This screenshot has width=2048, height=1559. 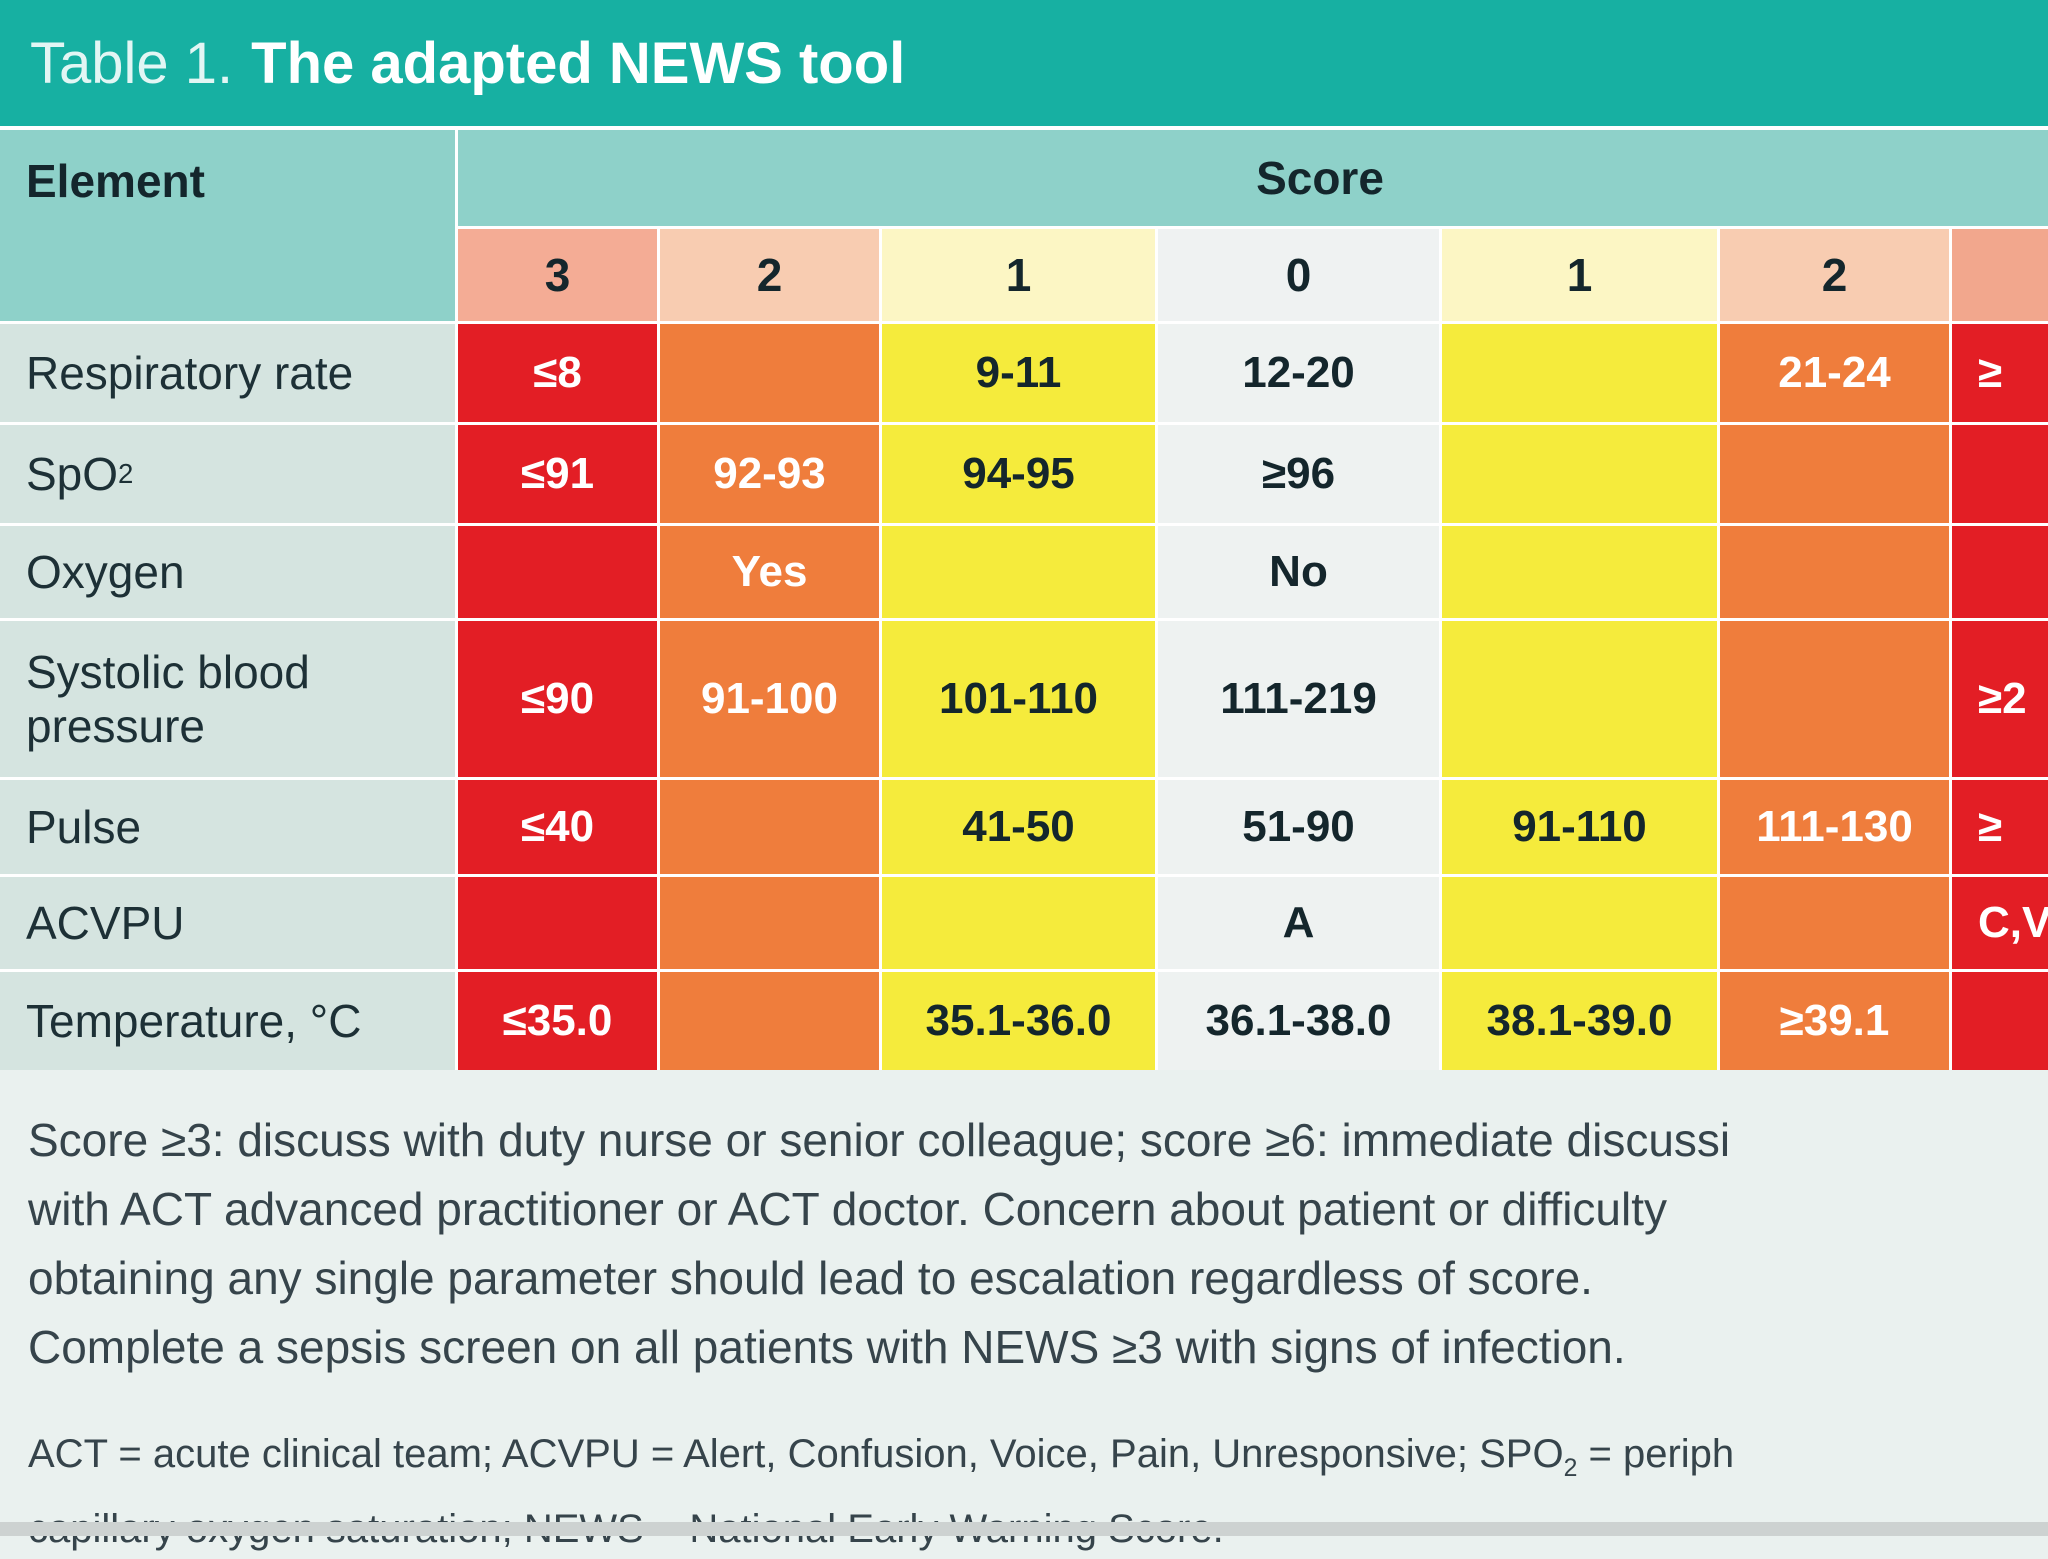 I want to click on row-label: SpO 2, so click(x=227, y=474).